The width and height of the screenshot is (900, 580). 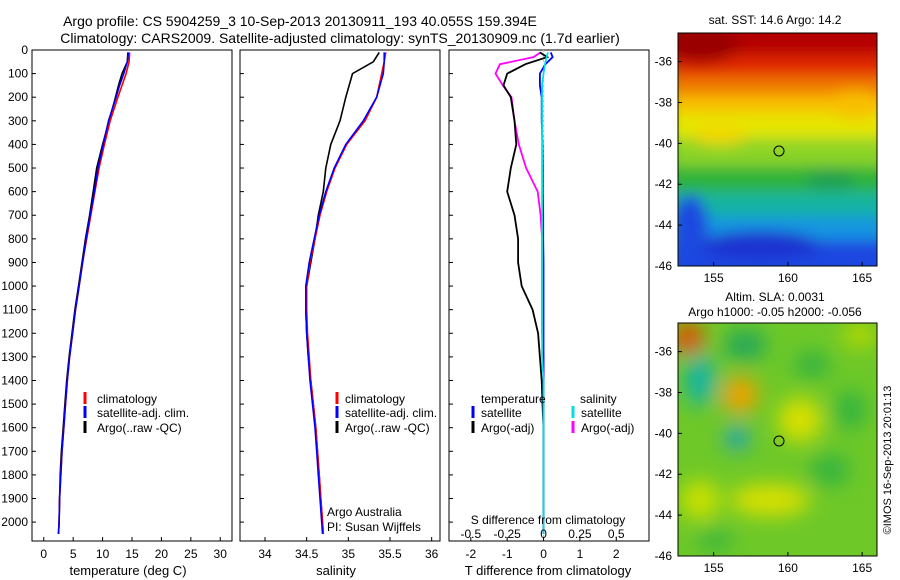 I want to click on t-difference-xlabel: T difference from climatology, so click(x=548, y=570).